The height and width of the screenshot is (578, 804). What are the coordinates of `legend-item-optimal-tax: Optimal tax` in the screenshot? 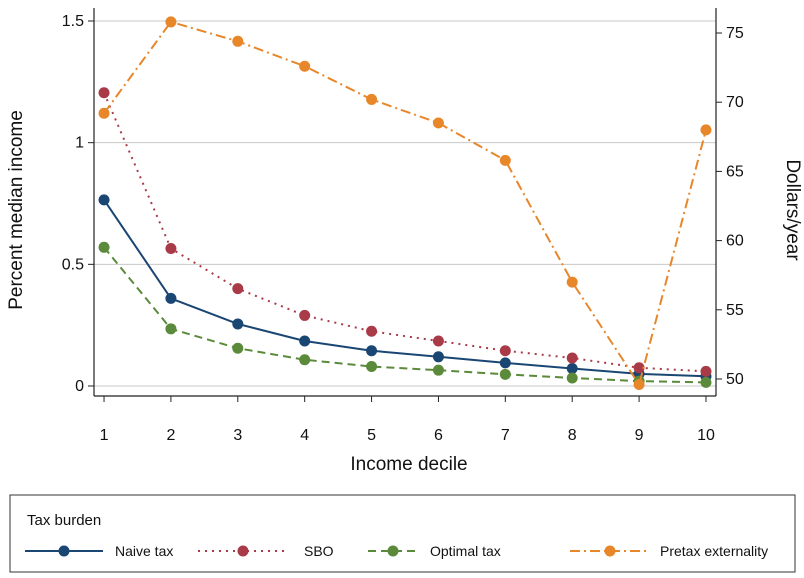 It's located at (434, 551).